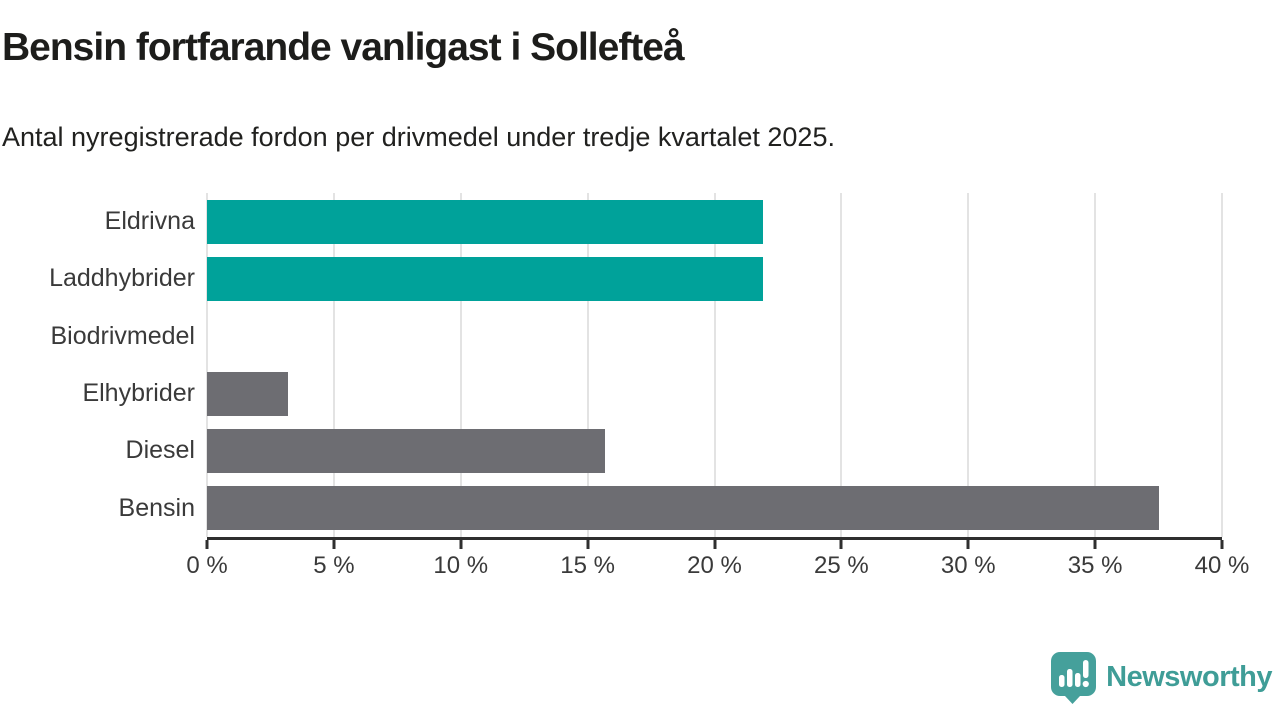  I want to click on newsworthy-logo-text: Newsworthy, so click(1189, 677).